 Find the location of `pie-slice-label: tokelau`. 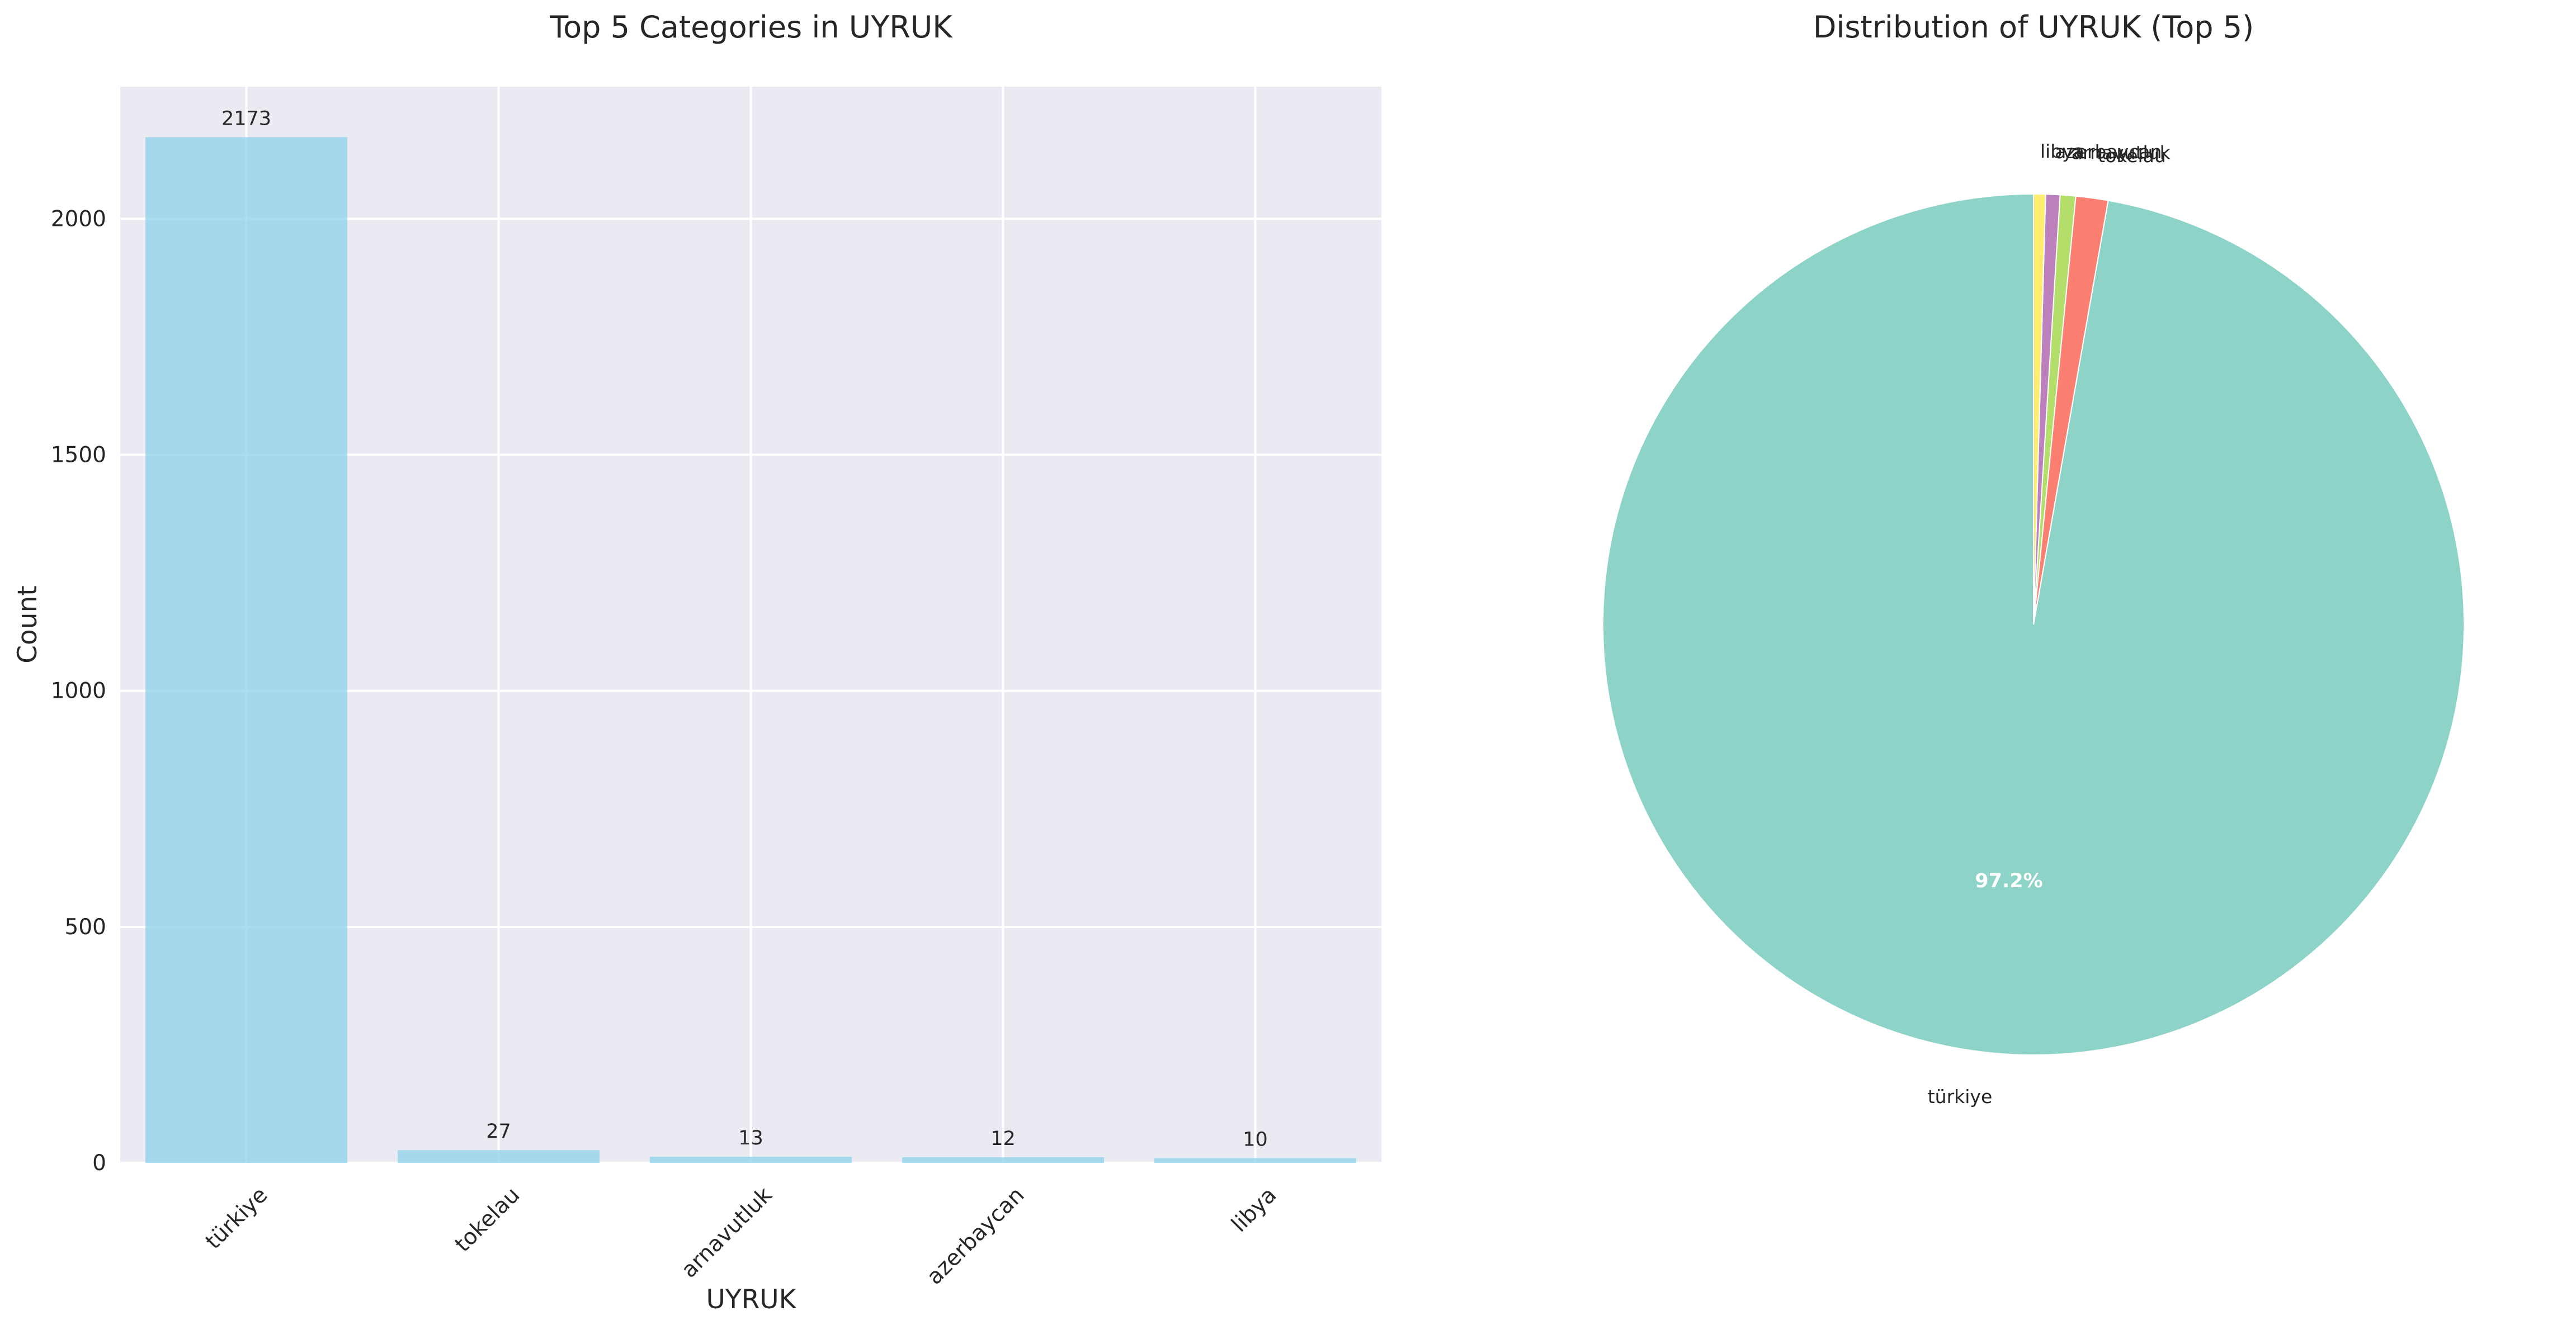

pie-slice-label: tokelau is located at coordinates (2132, 156).